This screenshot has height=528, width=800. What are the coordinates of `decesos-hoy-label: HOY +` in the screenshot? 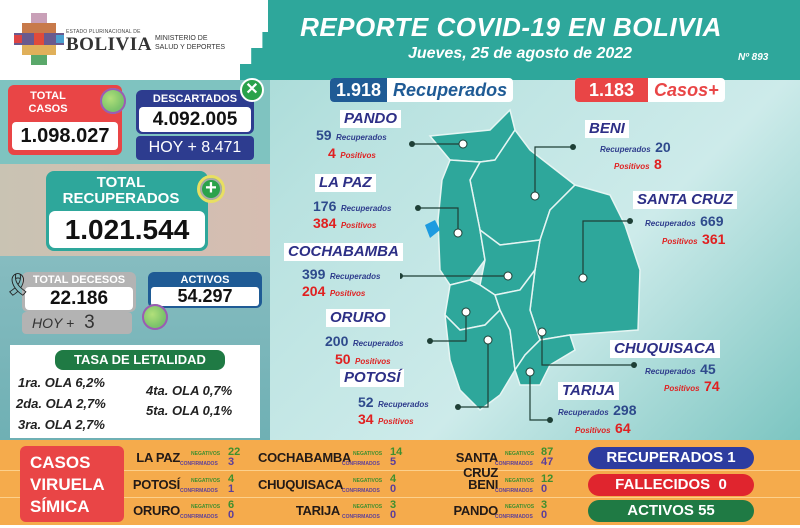 It's located at (53, 323).